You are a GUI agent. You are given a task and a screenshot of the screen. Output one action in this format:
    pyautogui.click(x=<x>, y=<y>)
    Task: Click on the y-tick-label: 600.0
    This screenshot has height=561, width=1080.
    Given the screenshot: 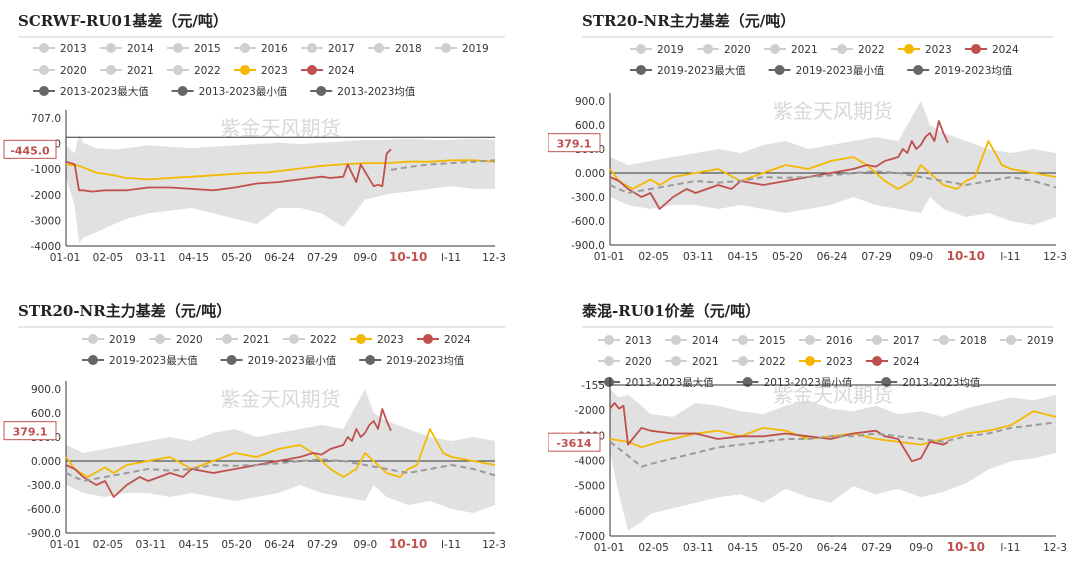 What is the action you would take?
    pyautogui.click(x=46, y=414)
    